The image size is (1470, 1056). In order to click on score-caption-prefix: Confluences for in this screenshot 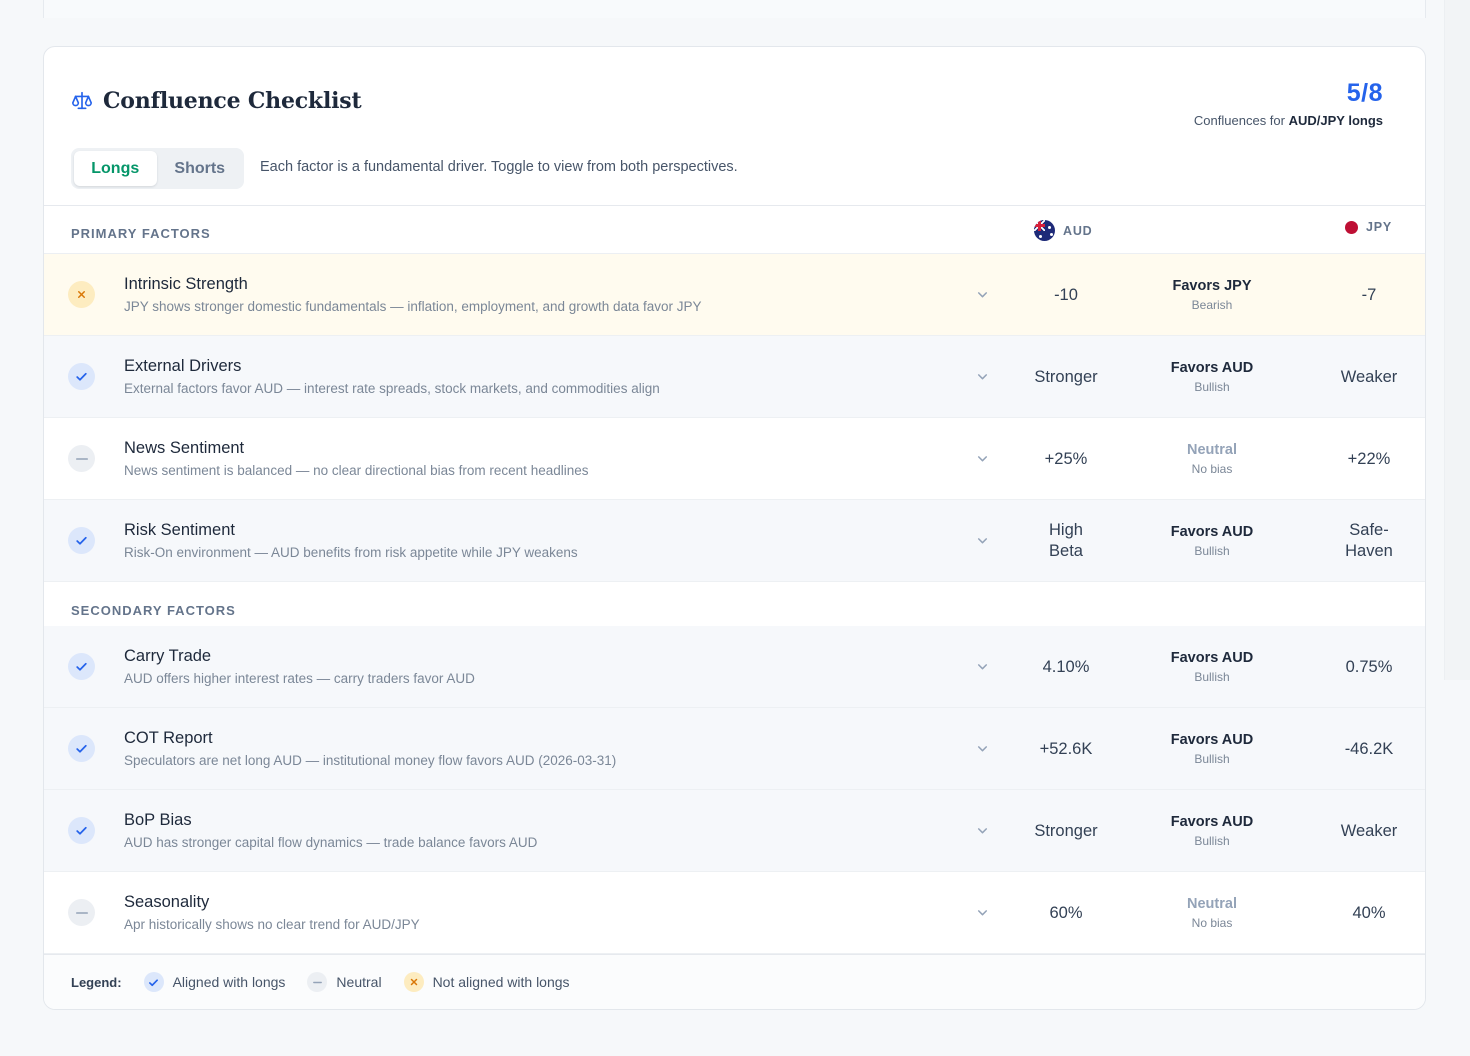, I will do `click(1239, 120)`.